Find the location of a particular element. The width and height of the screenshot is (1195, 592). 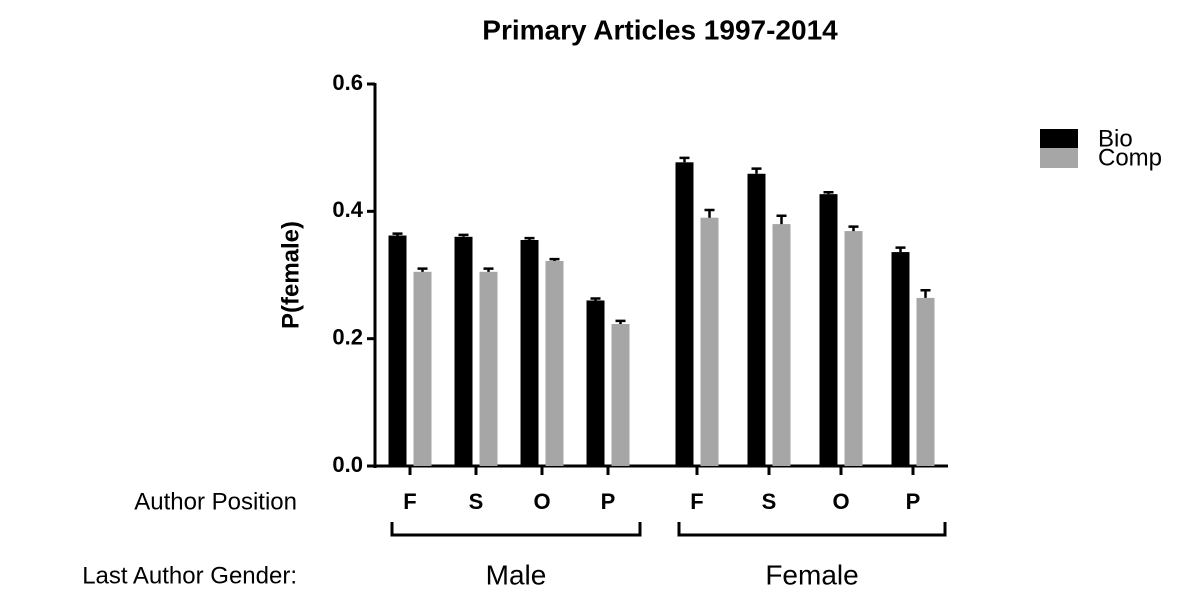

y-tick-label: 0.4 is located at coordinates (347, 209).